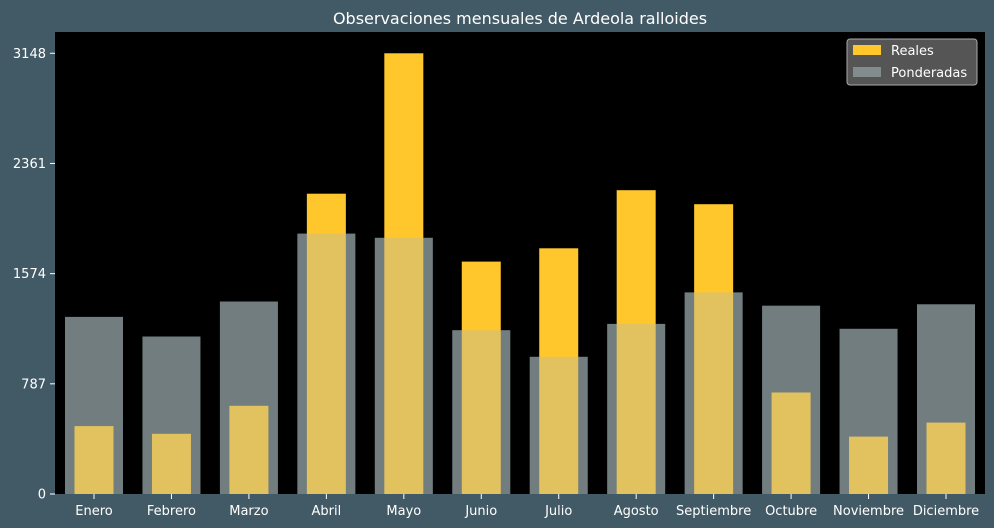 The image size is (994, 528). I want to click on legend: Reales Ponderadas, so click(912, 62).